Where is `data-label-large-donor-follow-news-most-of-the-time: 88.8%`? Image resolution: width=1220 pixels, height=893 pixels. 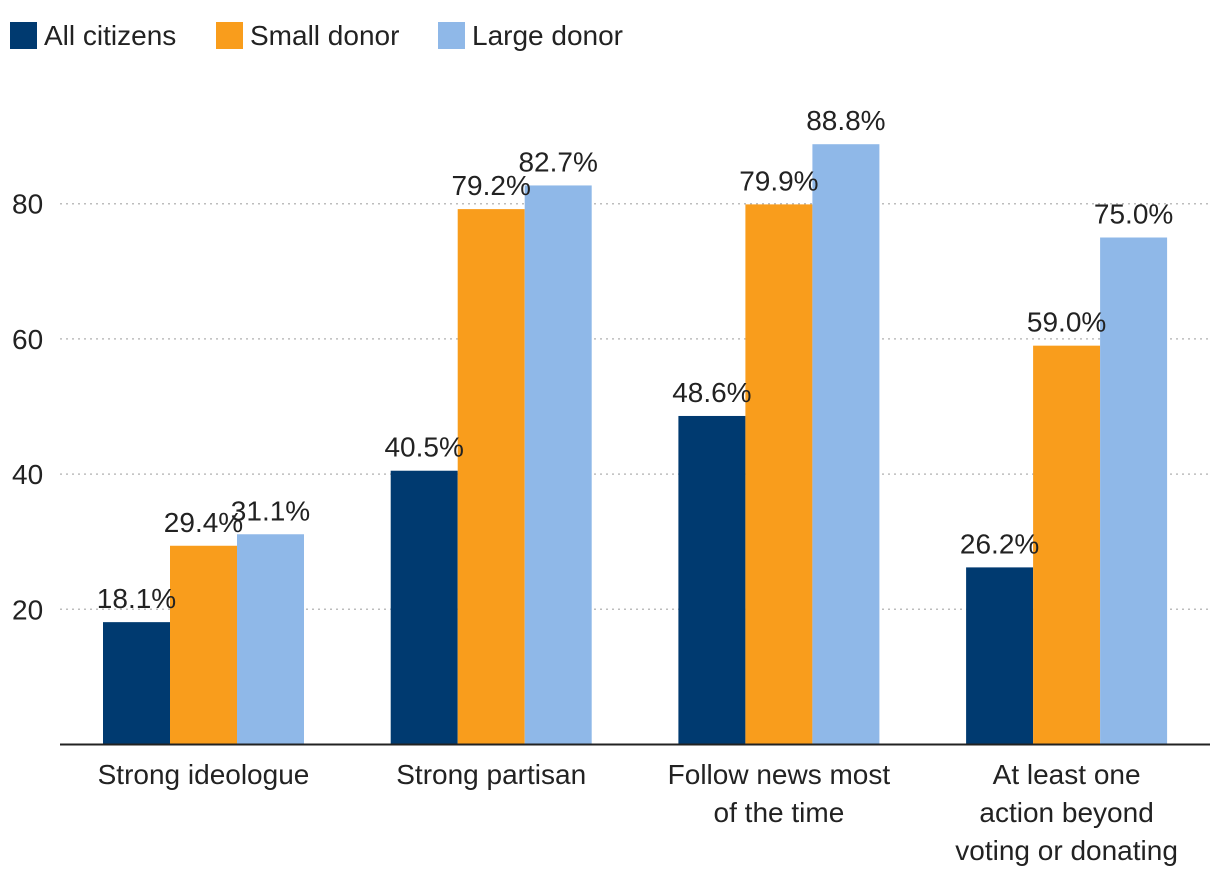
data-label-large-donor-follow-news-most-of-the-time: 88.8% is located at coordinates (845, 120).